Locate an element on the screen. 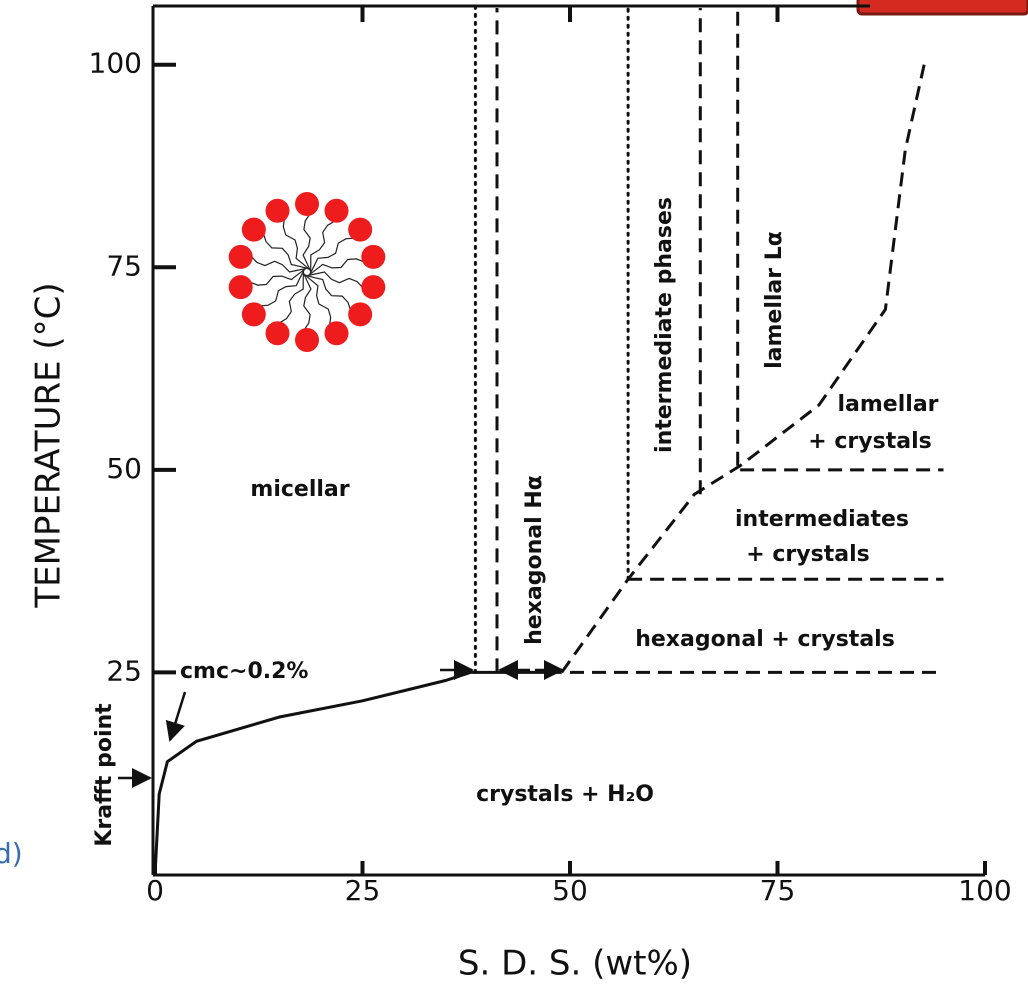  x-axis-title: S. D. S. (wt%) is located at coordinates (575, 964).